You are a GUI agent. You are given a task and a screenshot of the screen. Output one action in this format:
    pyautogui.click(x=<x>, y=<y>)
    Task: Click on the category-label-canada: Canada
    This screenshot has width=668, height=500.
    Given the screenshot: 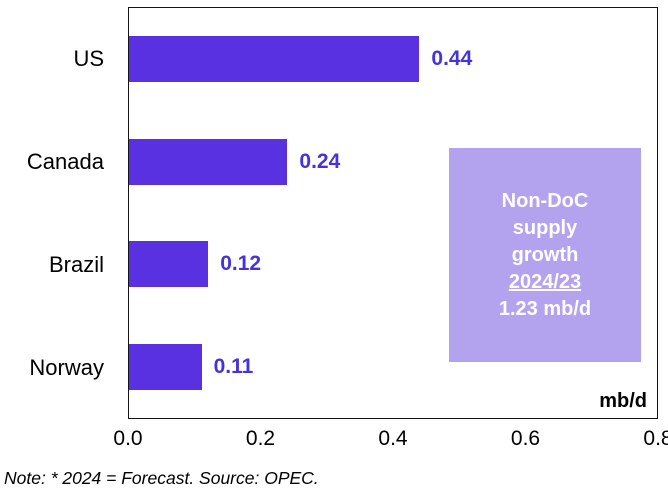 What is the action you would take?
    pyautogui.click(x=65, y=161)
    